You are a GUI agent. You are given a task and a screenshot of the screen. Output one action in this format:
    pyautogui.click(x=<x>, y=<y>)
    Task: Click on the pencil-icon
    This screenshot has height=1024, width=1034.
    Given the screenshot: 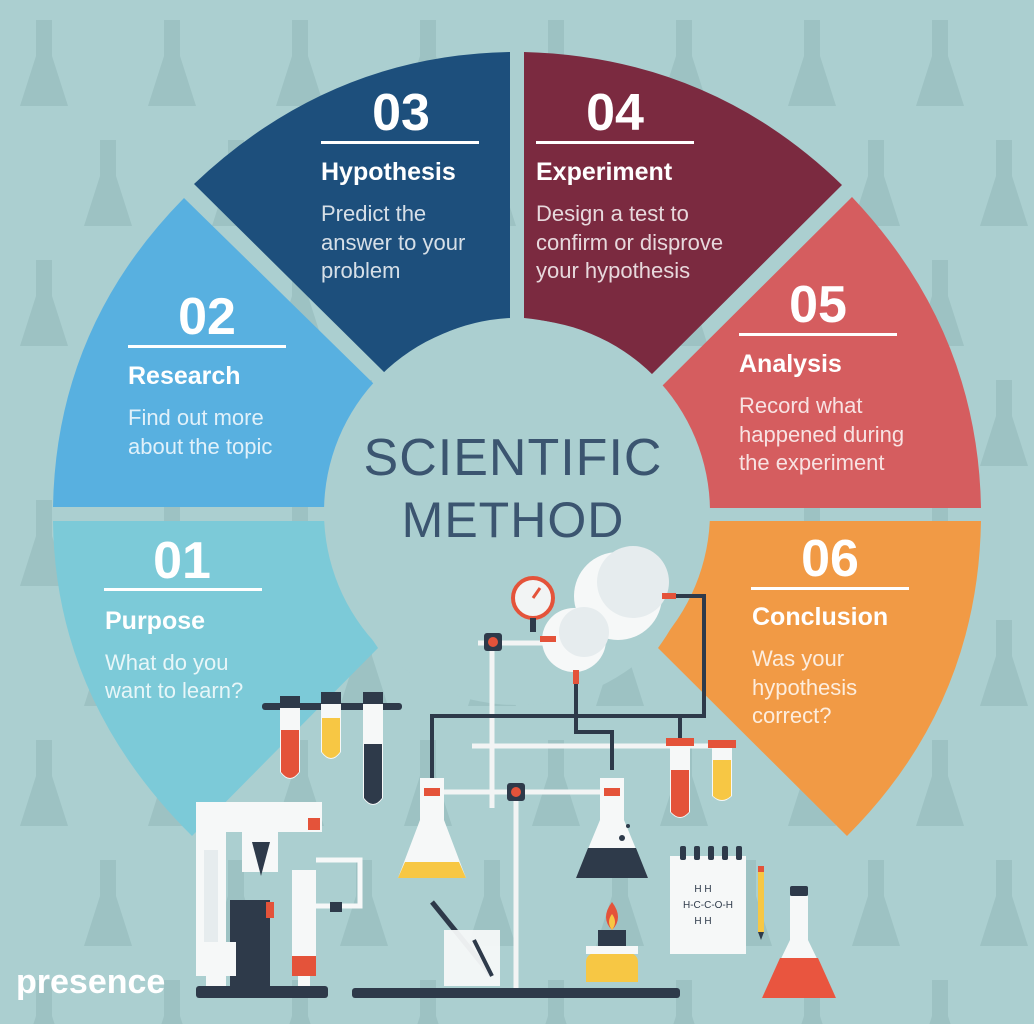 What is the action you would take?
    pyautogui.click(x=761, y=903)
    